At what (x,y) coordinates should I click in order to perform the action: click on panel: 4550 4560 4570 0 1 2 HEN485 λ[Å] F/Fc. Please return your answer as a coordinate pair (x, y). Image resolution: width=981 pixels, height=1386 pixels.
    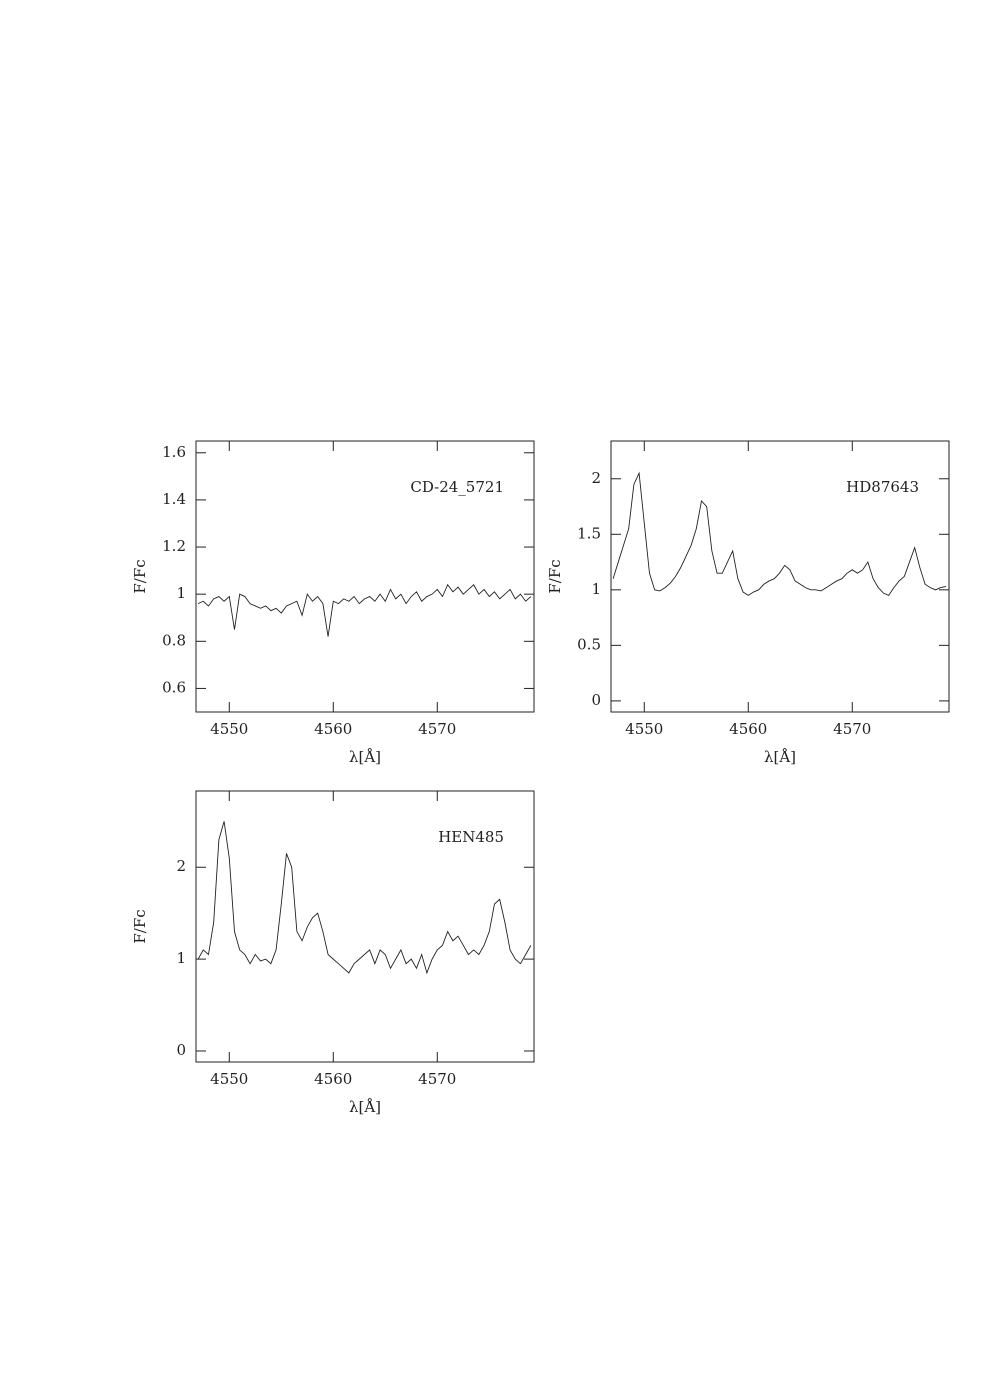
    Looking at the image, I should click on (333, 953).